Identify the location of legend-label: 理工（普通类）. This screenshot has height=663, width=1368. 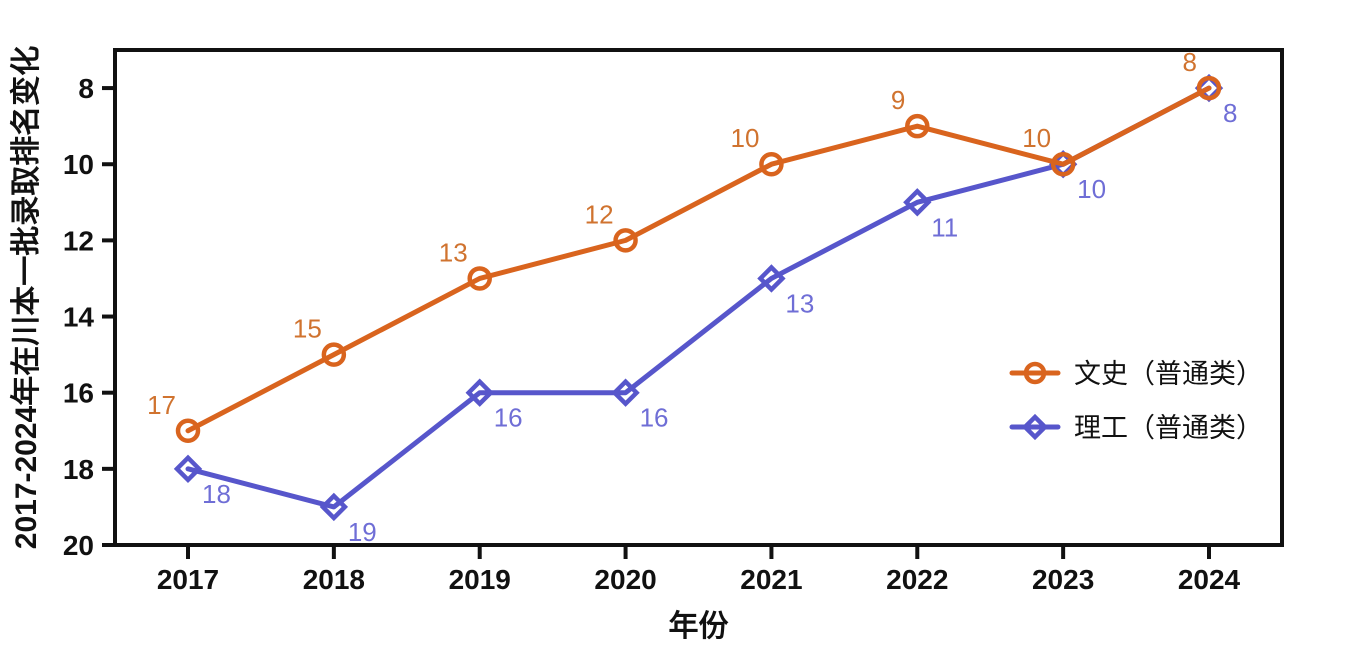
(1168, 428).